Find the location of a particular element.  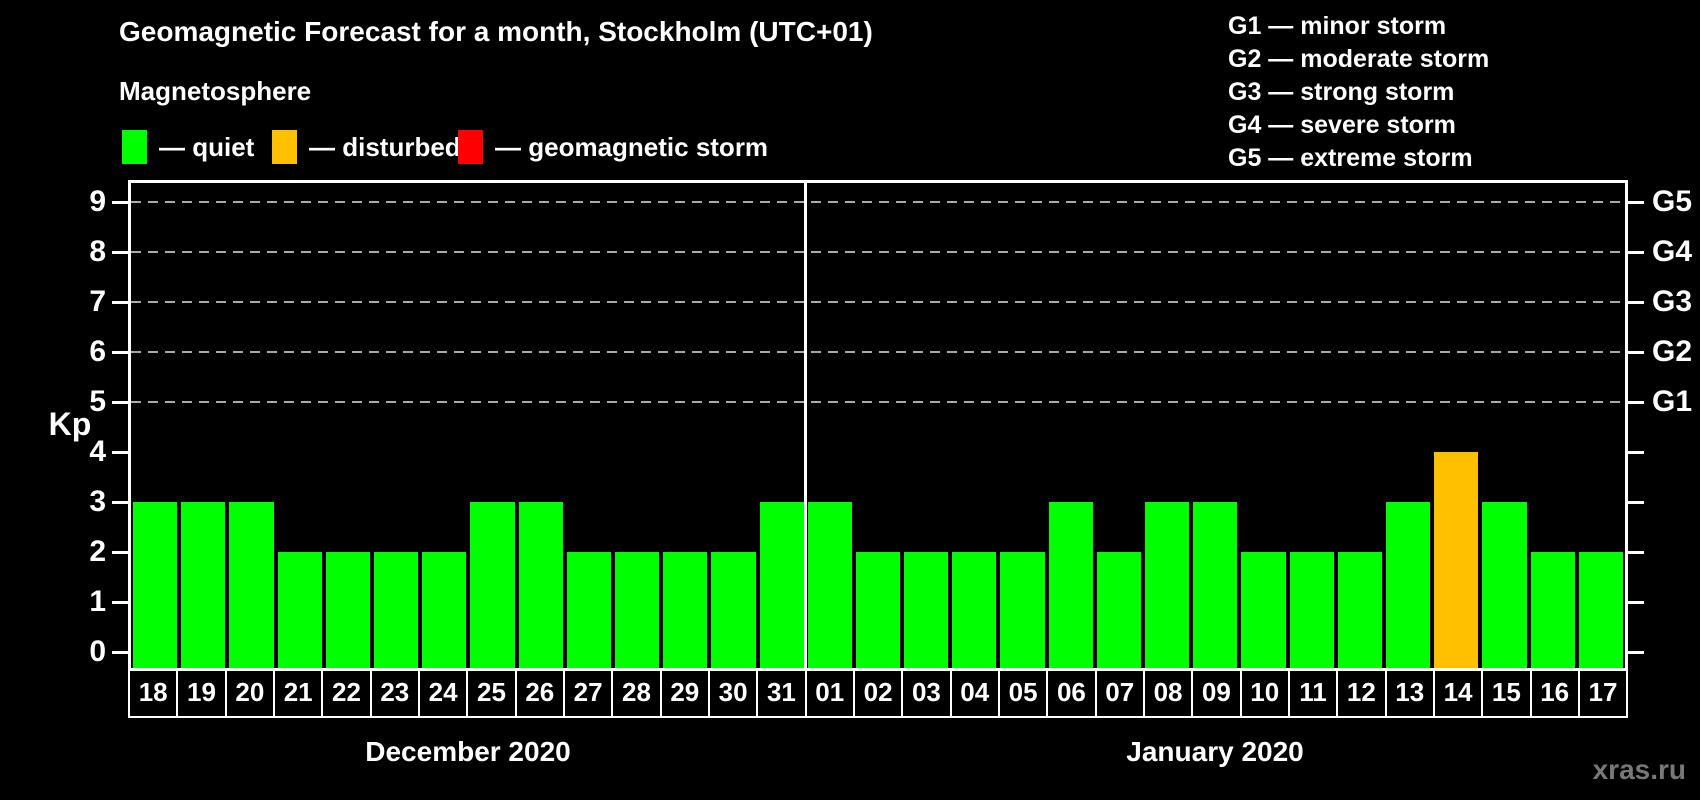

legend-item-storm: — geomagnetic storm is located at coordinates (613, 147).